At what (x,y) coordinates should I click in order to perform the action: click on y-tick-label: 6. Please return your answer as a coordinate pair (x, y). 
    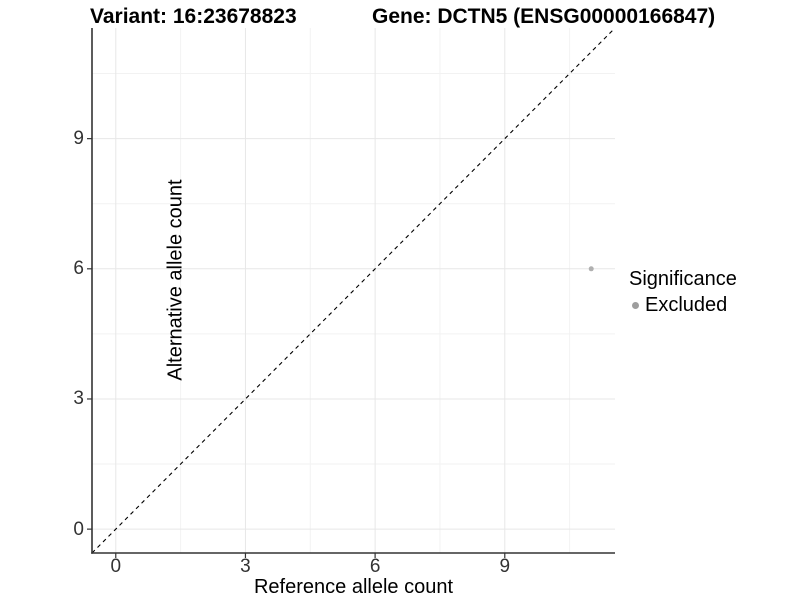
    Looking at the image, I should click on (78, 269).